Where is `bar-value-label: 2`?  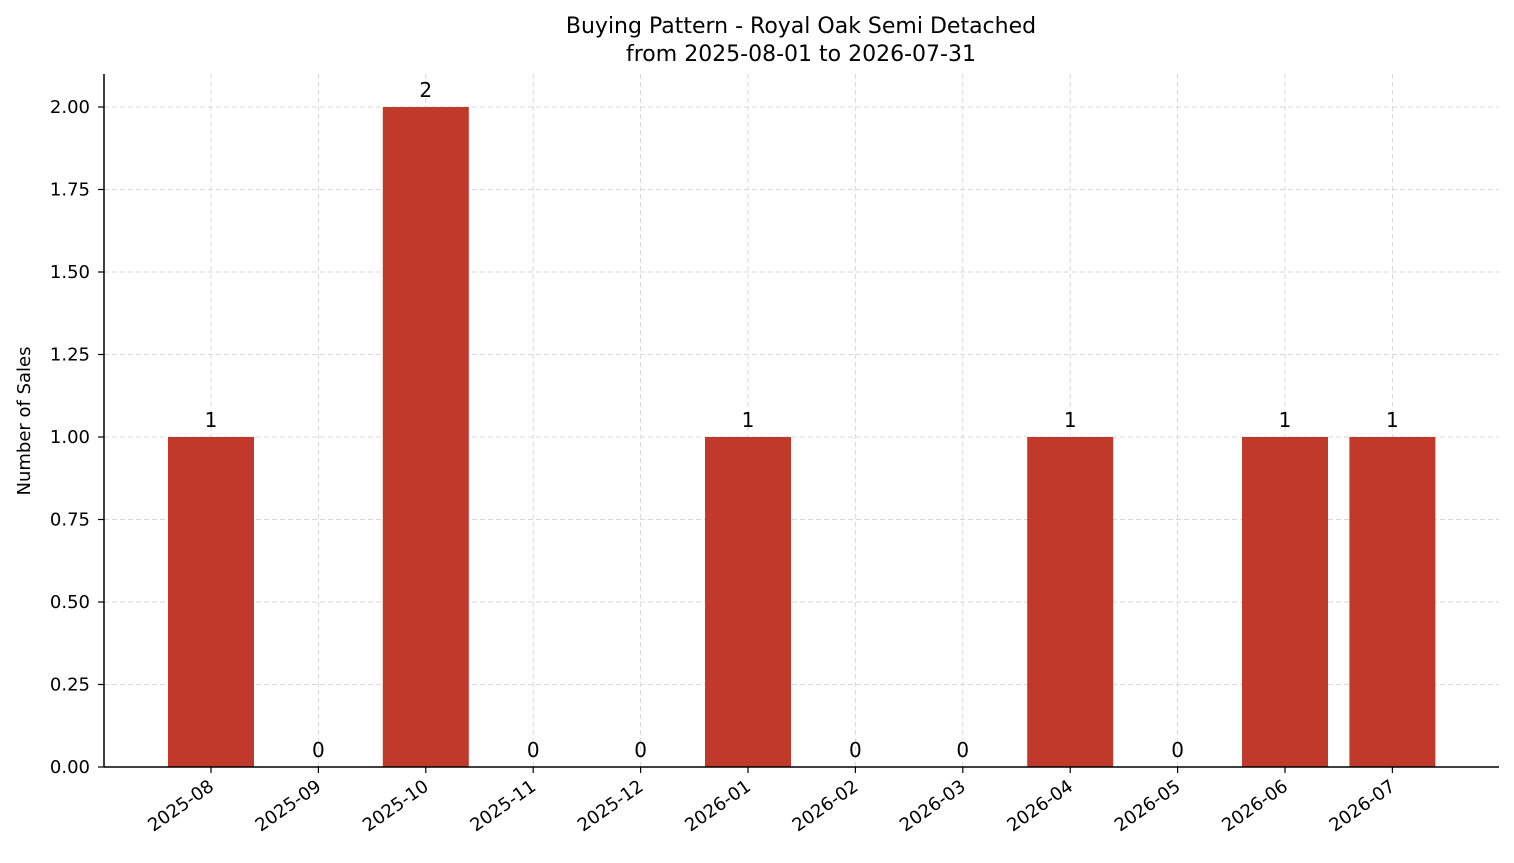 bar-value-label: 2 is located at coordinates (425, 90).